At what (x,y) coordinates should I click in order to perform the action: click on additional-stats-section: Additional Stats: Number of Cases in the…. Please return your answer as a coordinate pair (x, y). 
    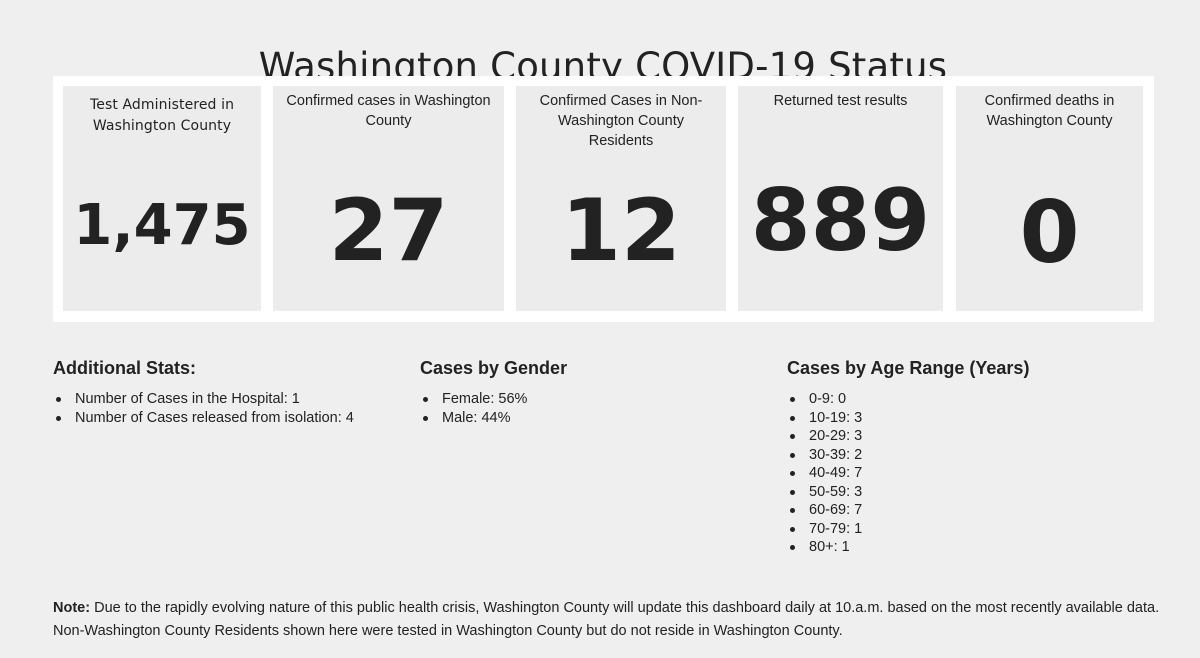
    Looking at the image, I should click on (223, 392).